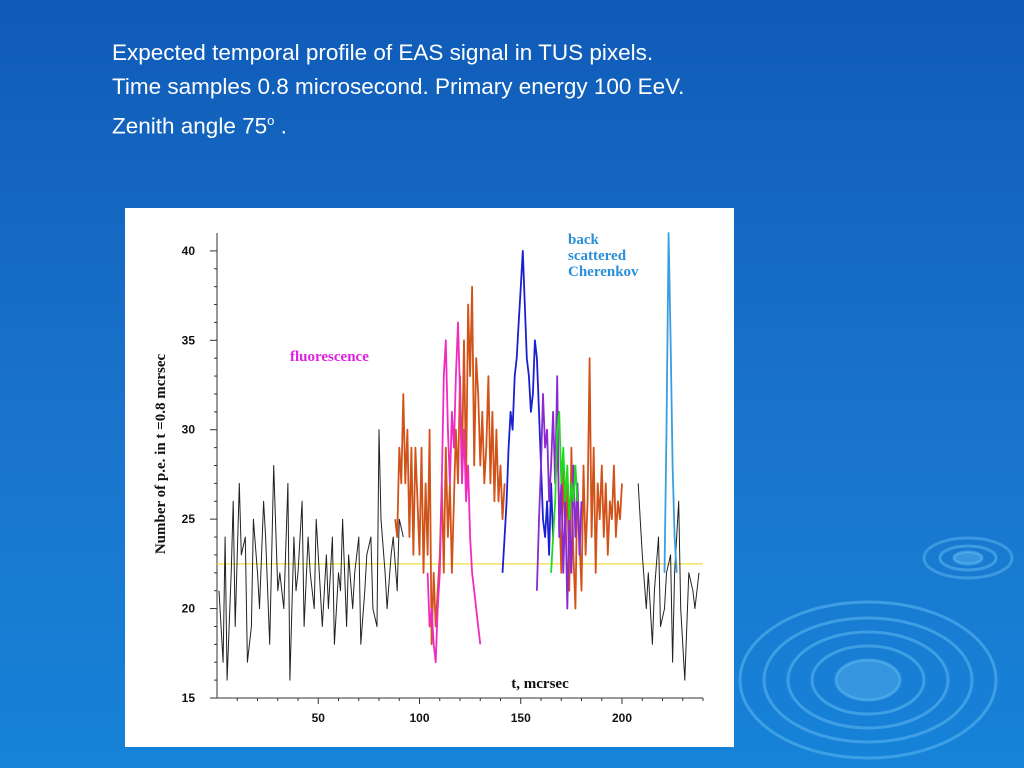 The image size is (1024, 768). Describe the element at coordinates (584, 240) in the screenshot. I see `annotation-back: back` at that location.